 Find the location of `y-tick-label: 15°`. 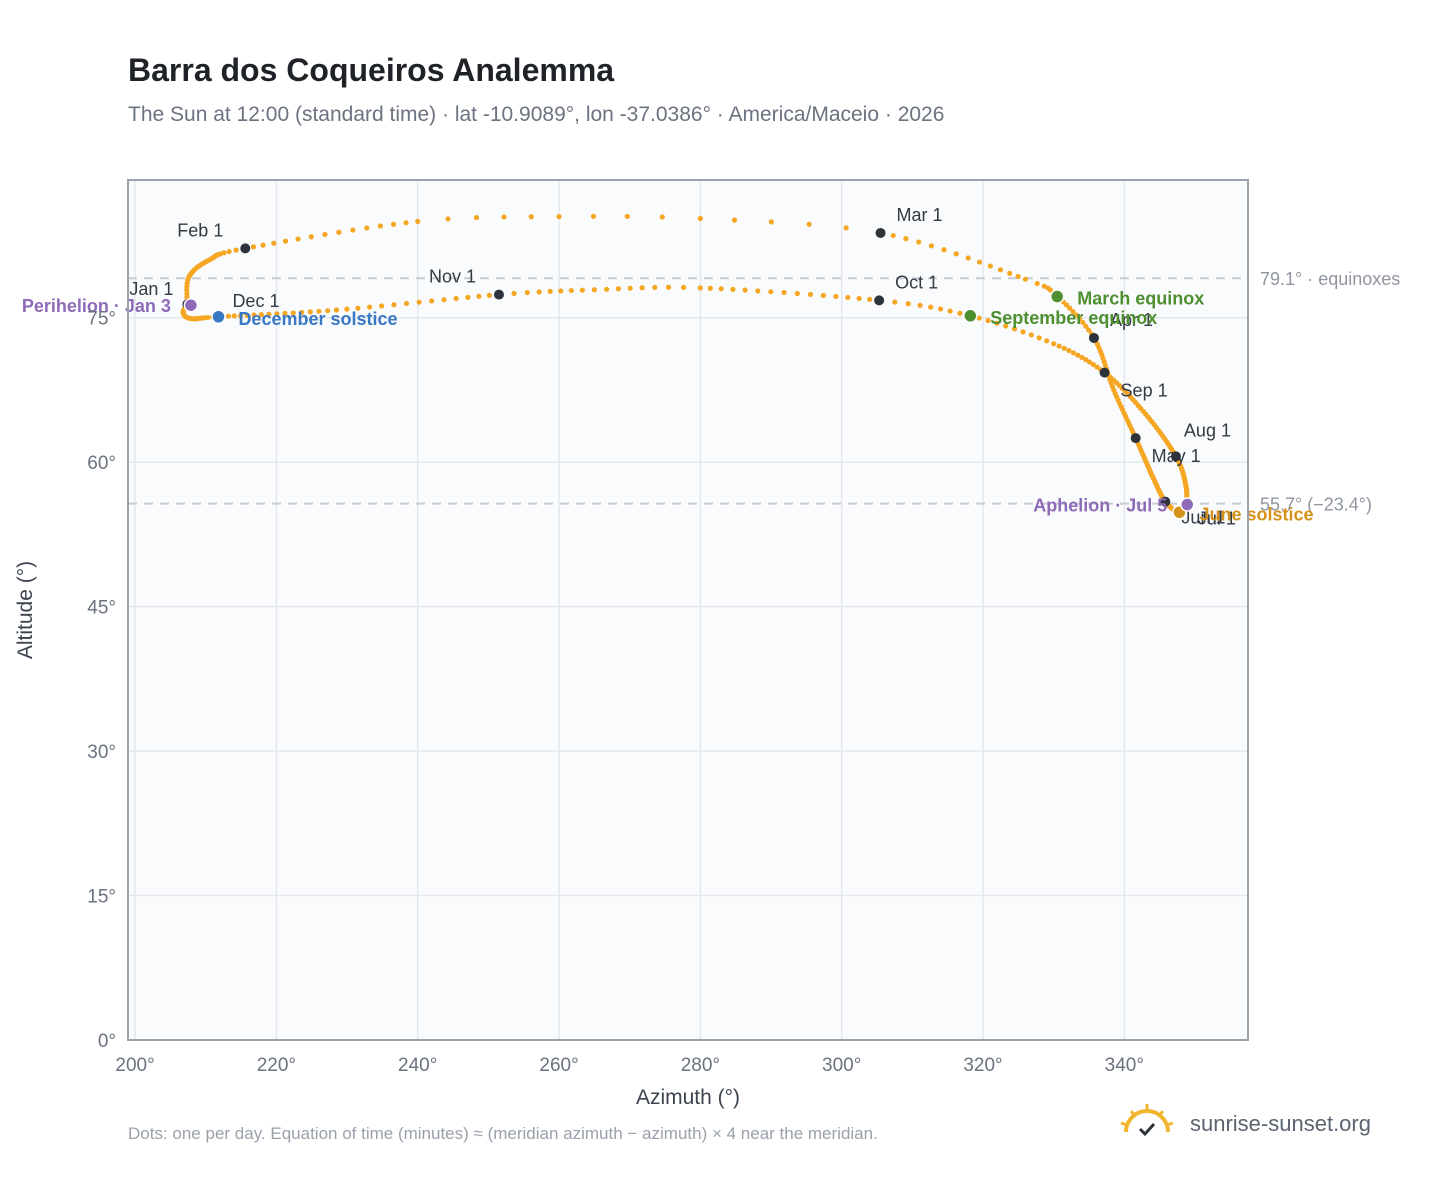

y-tick-label: 15° is located at coordinates (101, 897).